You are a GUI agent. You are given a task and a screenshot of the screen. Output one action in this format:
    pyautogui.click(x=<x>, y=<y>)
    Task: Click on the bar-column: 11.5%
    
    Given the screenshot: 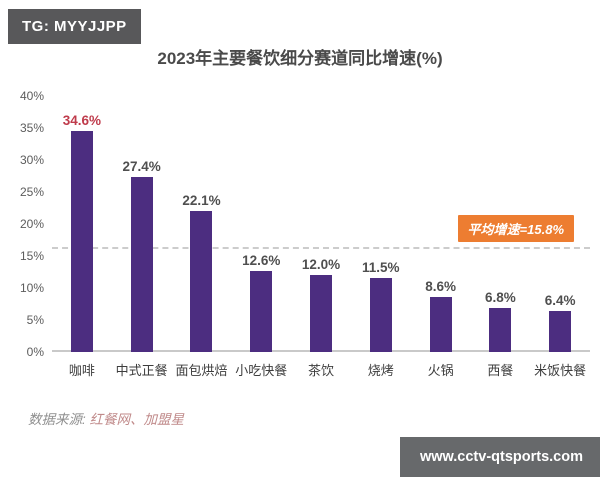 What is the action you would take?
    pyautogui.click(x=381, y=306)
    